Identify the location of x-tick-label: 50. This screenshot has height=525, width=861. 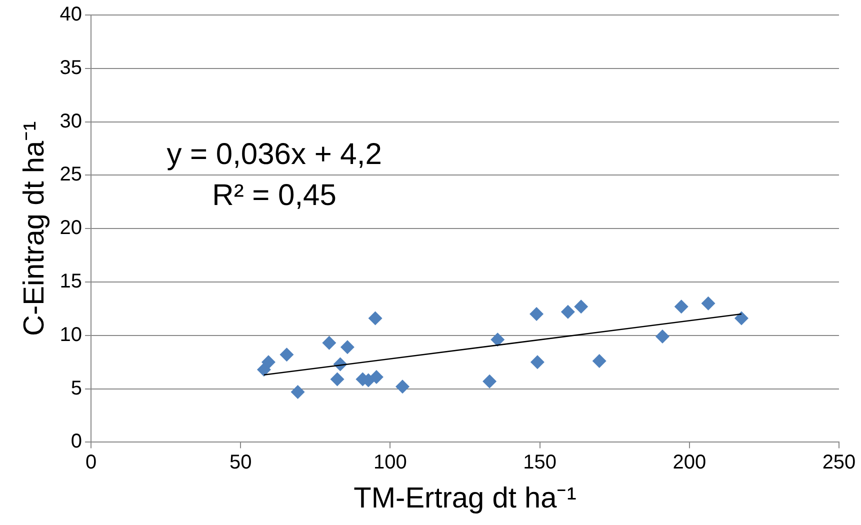
(241, 463).